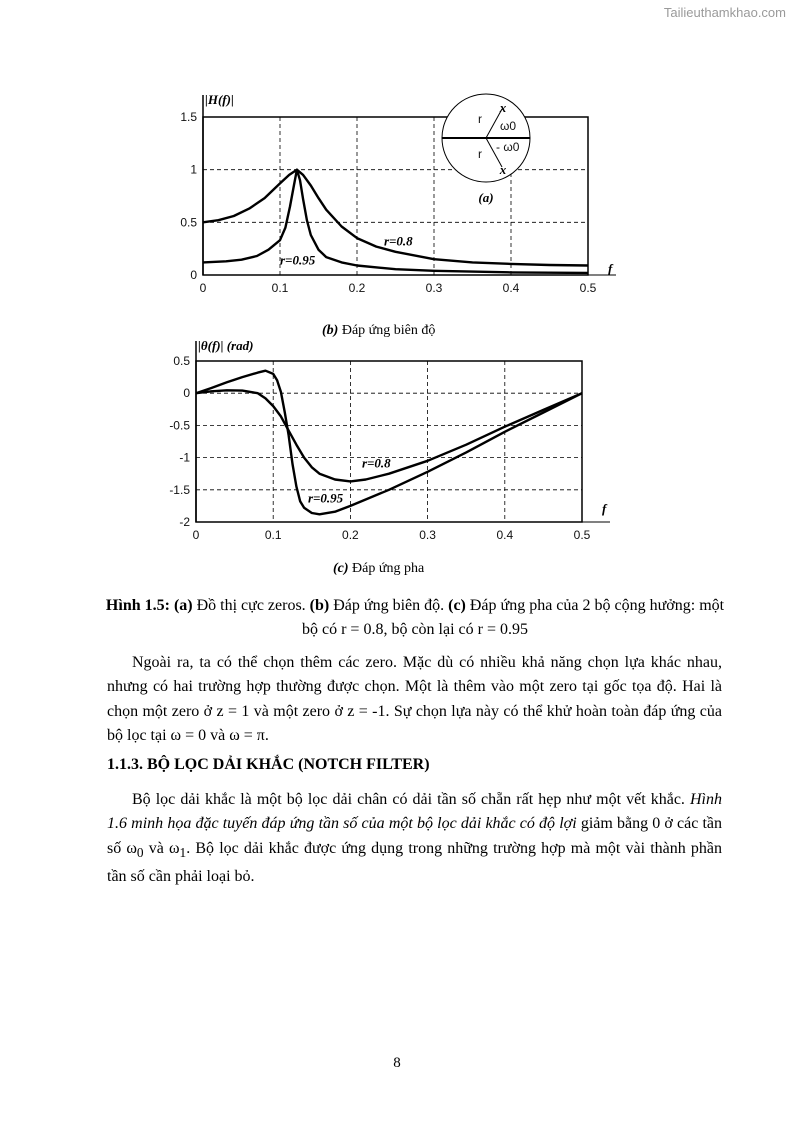  I want to click on text: giảm bằng 0 ở các tần số ω, so click(415, 836).